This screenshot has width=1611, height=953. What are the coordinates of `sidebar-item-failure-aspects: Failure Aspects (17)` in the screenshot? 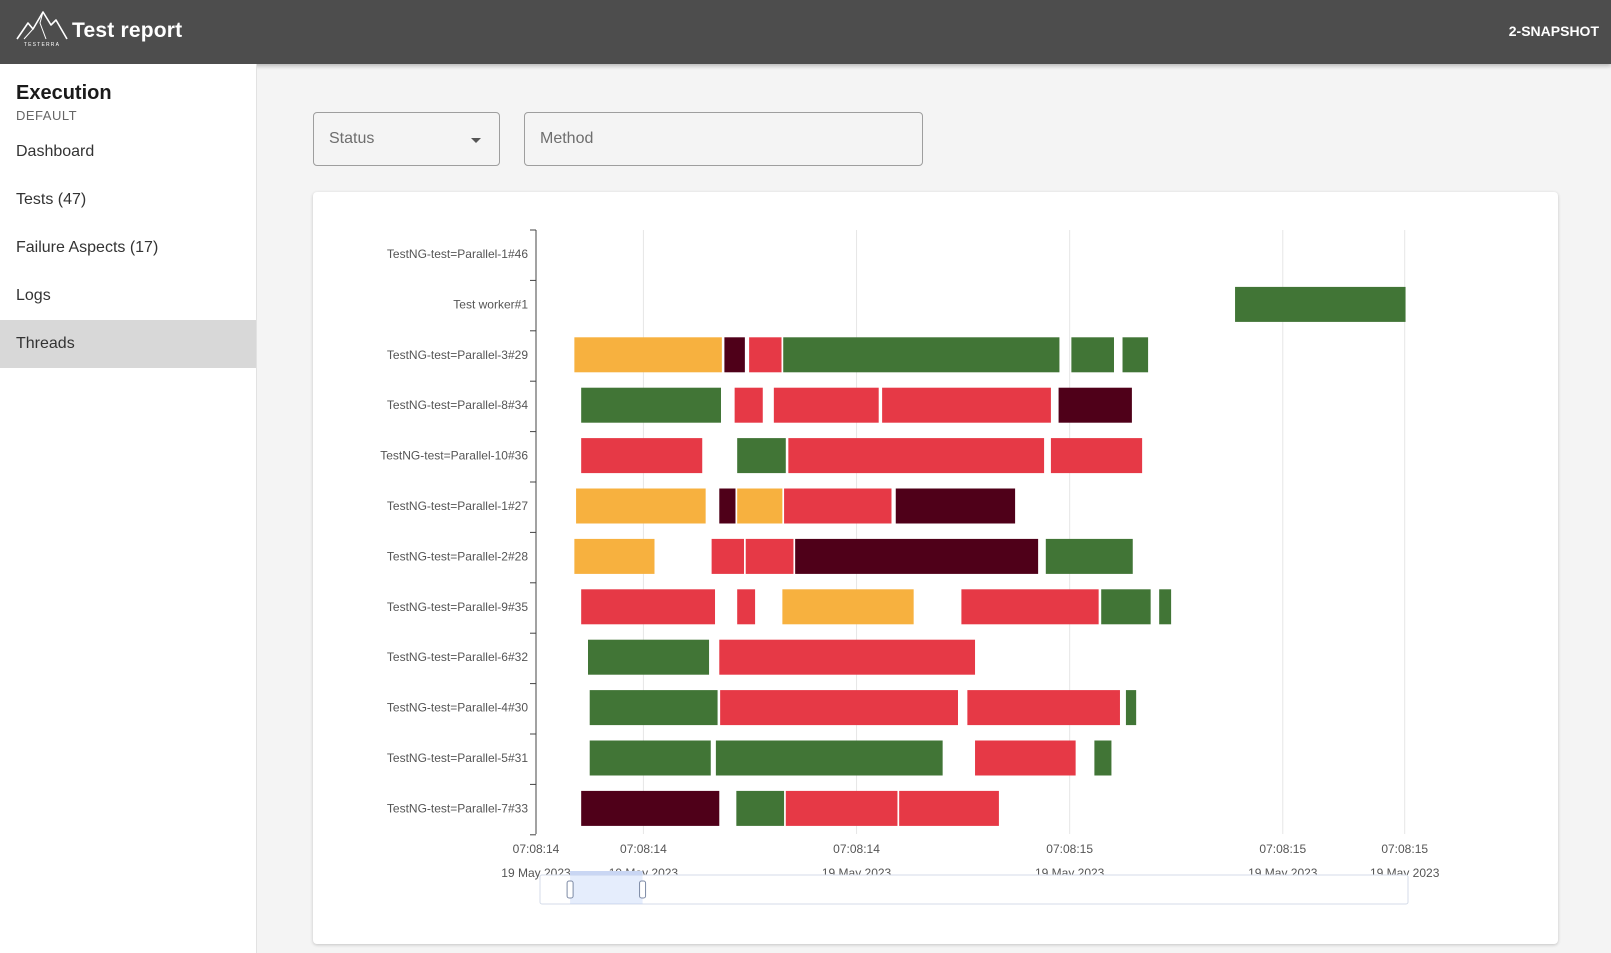 It's located at (87, 247).